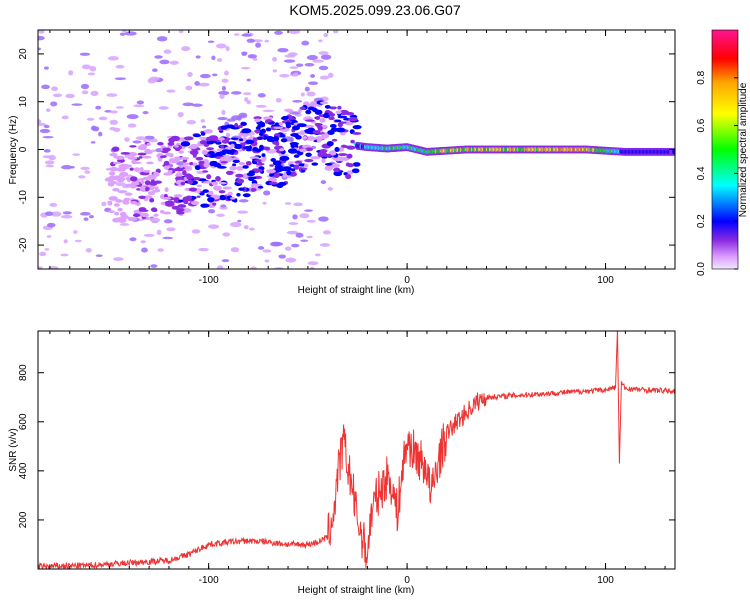 The height and width of the screenshot is (600, 750). Describe the element at coordinates (13, 150) in the screenshot. I see `heatmap-y-axis-label: Frequency (Hz)` at that location.